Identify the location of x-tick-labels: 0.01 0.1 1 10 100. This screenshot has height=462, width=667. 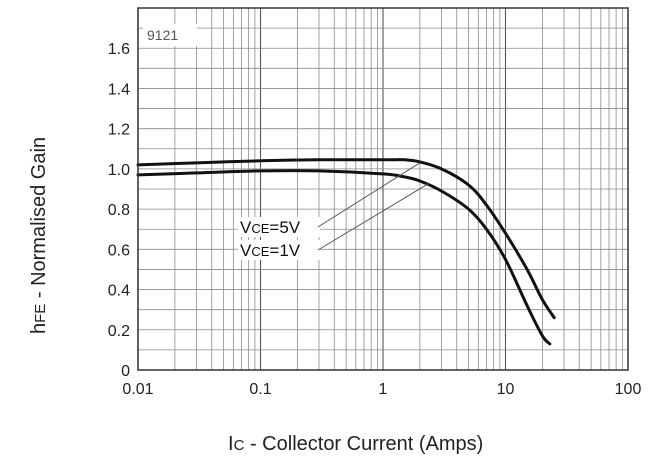
(381, 389).